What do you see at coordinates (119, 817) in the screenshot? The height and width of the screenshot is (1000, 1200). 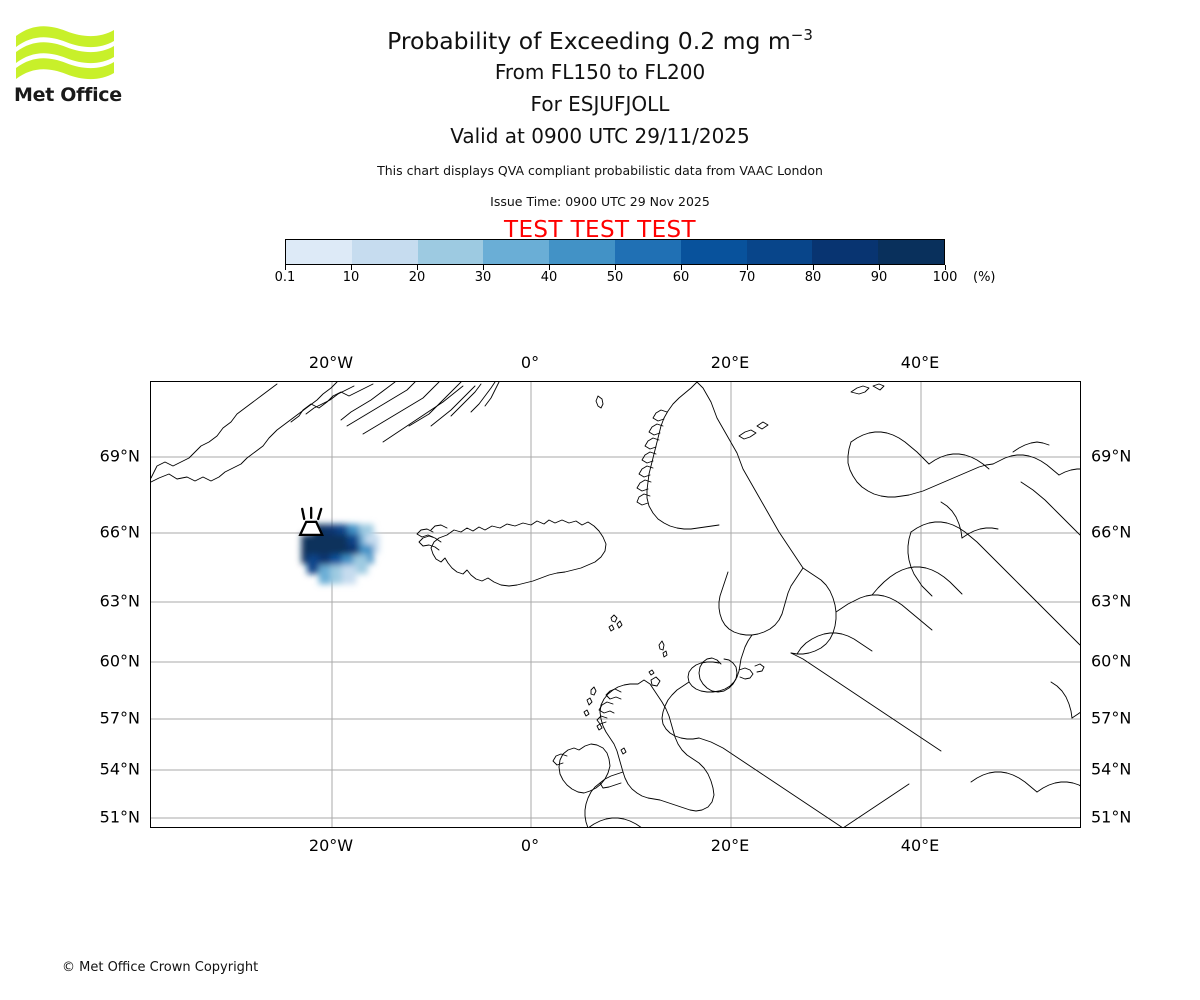 I see `lat-label-left-6: 51°N` at bounding box center [119, 817].